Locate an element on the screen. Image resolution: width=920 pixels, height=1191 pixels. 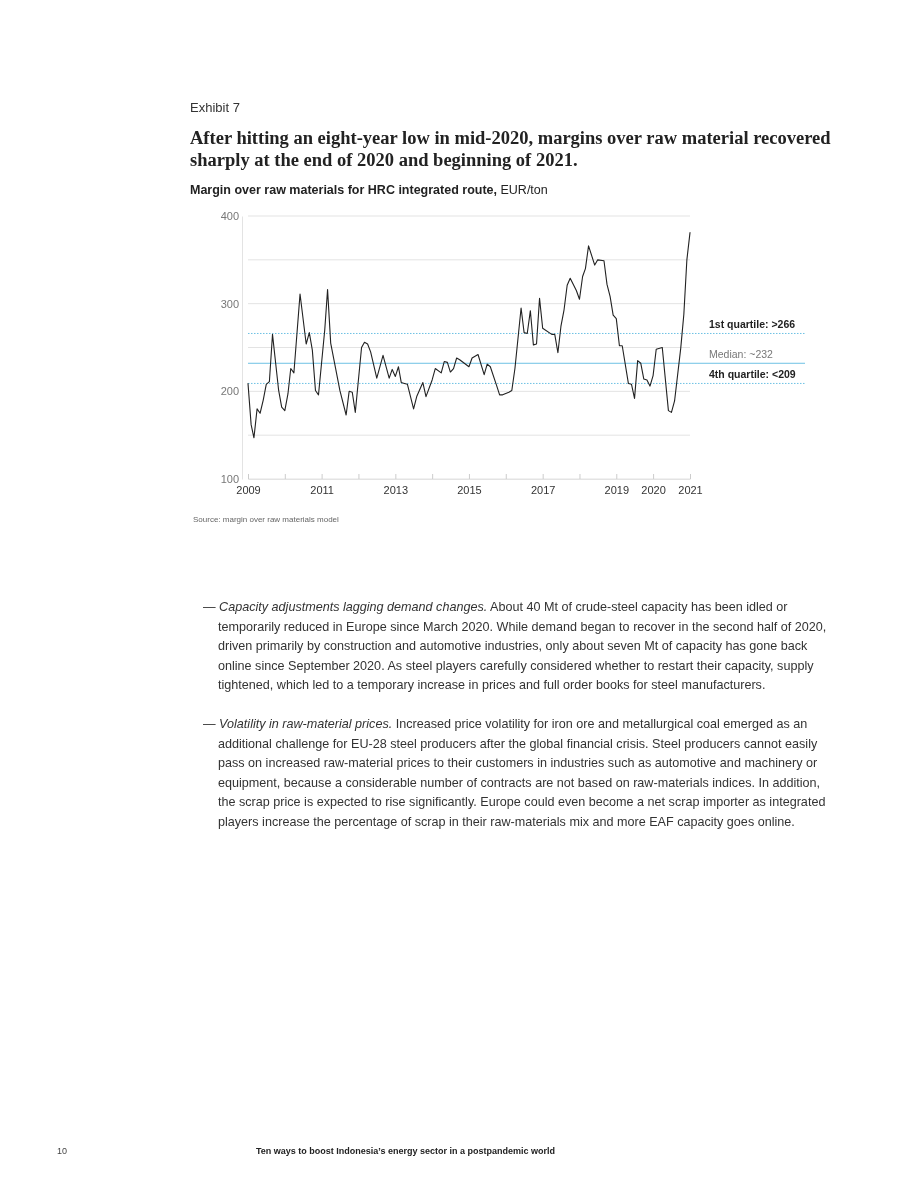
line-series is located at coordinates (469, 335).